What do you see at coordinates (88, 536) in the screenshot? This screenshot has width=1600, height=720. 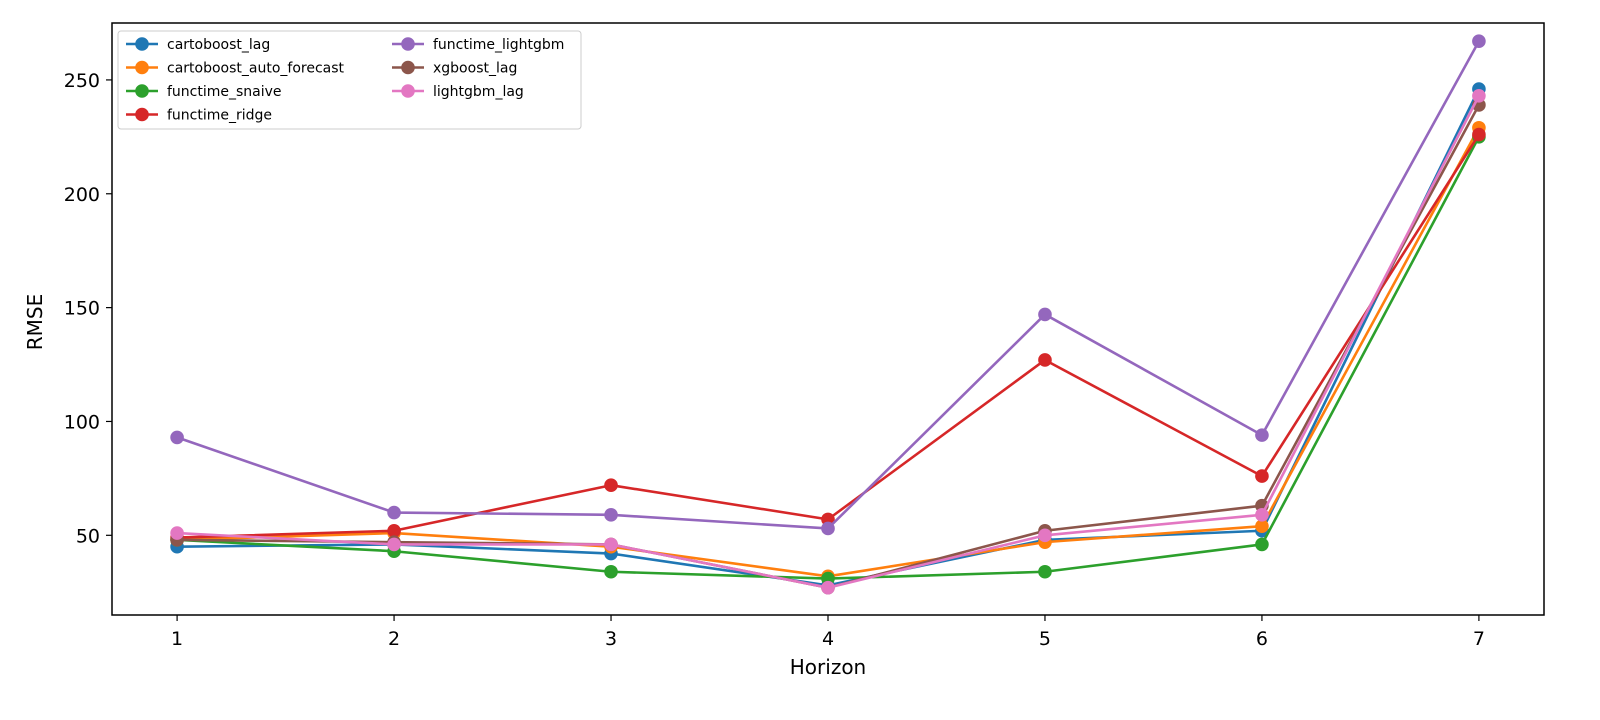 I see `y-tick-label: 50` at bounding box center [88, 536].